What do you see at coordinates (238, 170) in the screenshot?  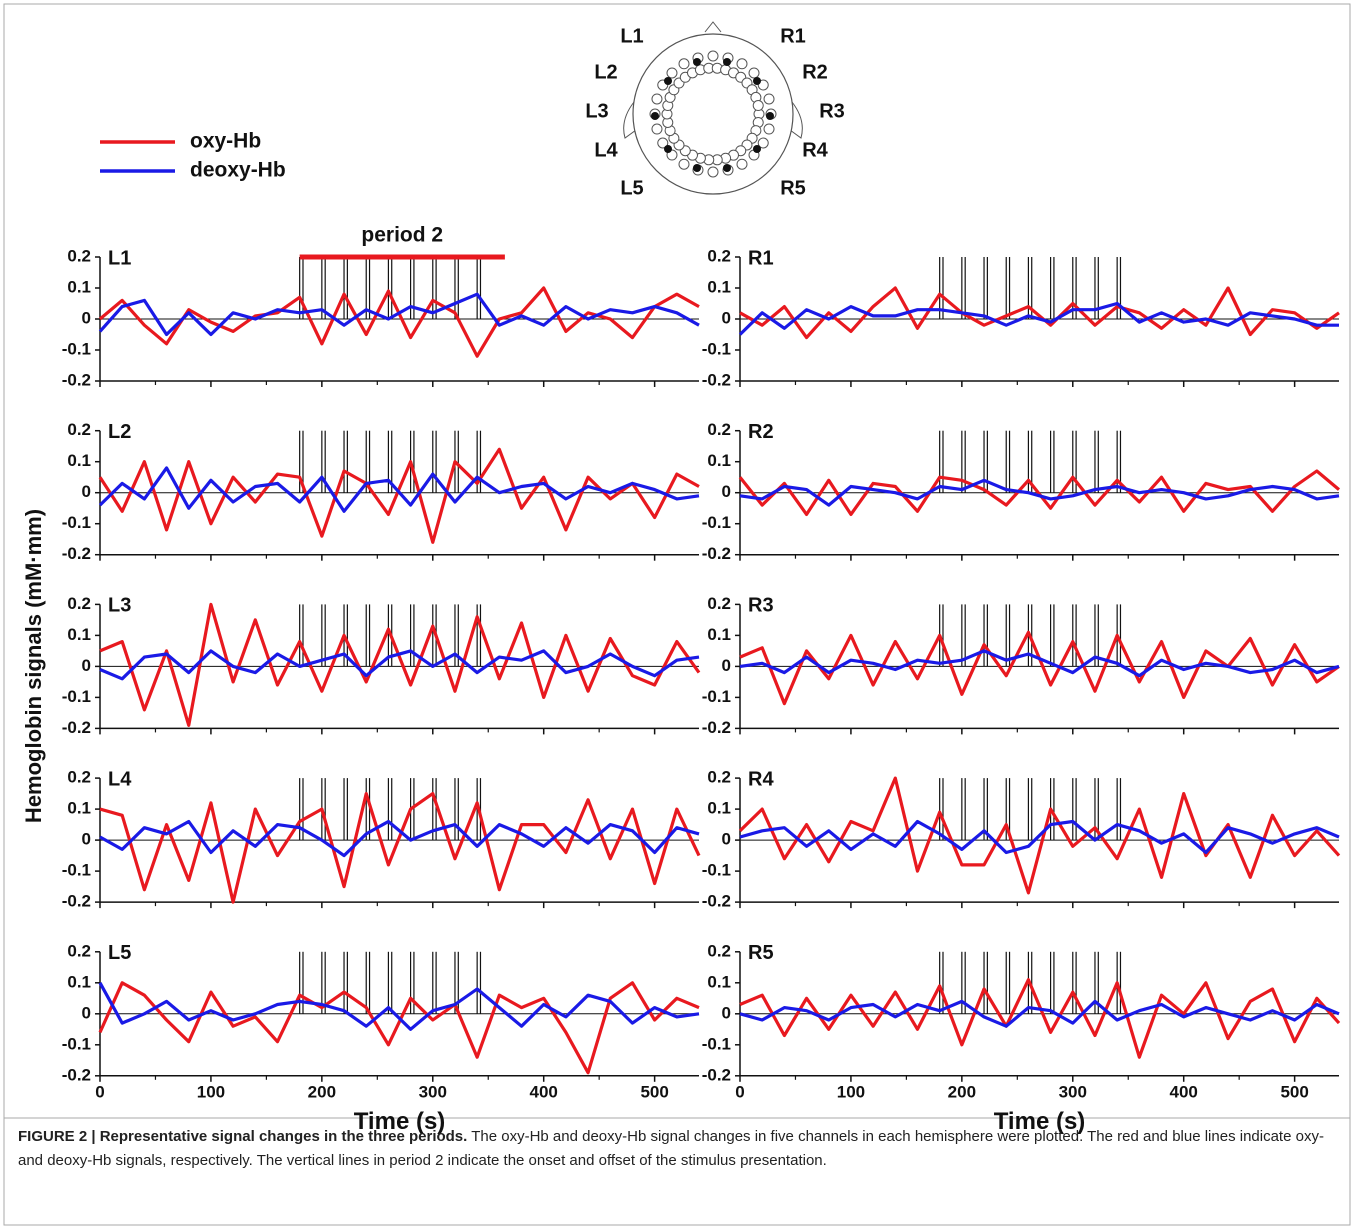 I see `legend-label: deoxy-Hb` at bounding box center [238, 170].